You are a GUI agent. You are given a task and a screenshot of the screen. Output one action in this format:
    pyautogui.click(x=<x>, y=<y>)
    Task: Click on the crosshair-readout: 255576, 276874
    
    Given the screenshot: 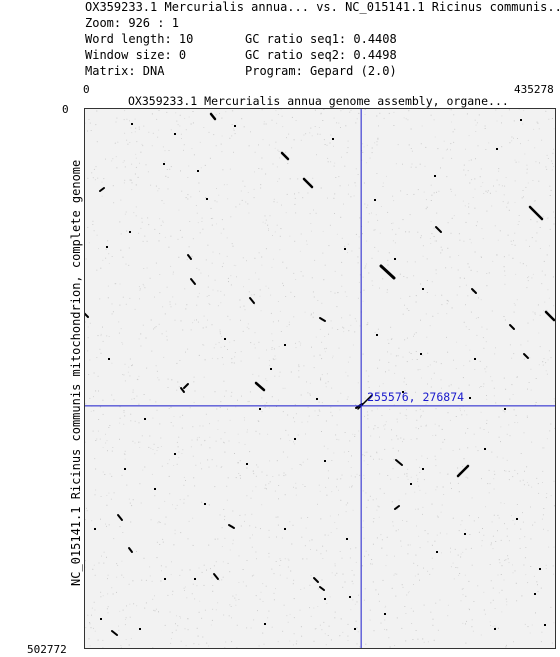 What is the action you would take?
    pyautogui.click(x=415, y=397)
    